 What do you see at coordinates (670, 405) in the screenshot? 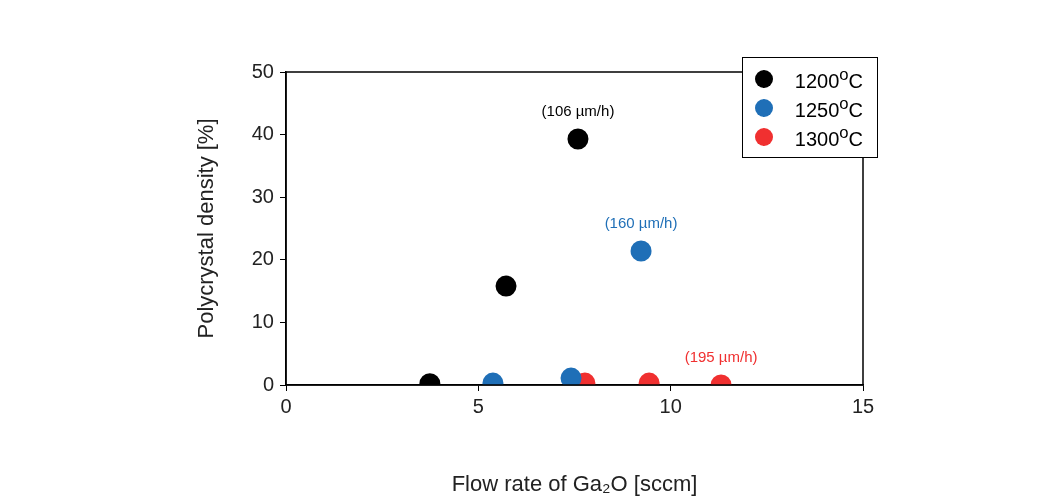
I see `x-tick-label: 10` at bounding box center [670, 405].